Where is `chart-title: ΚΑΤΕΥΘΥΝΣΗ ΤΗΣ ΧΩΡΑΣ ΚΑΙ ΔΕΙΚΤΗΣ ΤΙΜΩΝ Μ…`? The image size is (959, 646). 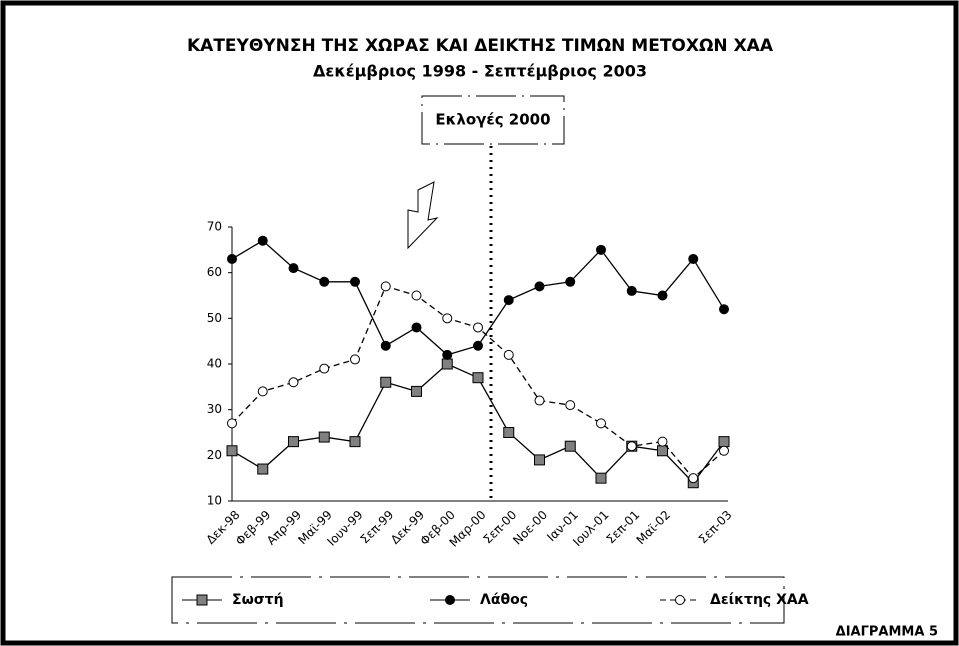 chart-title: ΚΑΤΕΥΘΥΝΣΗ ΤΗΣ ΧΩΡΑΣ ΚΑΙ ΔΕΙΚΤΗΣ ΤΙΜΩΝ Μ… is located at coordinates (480, 46).